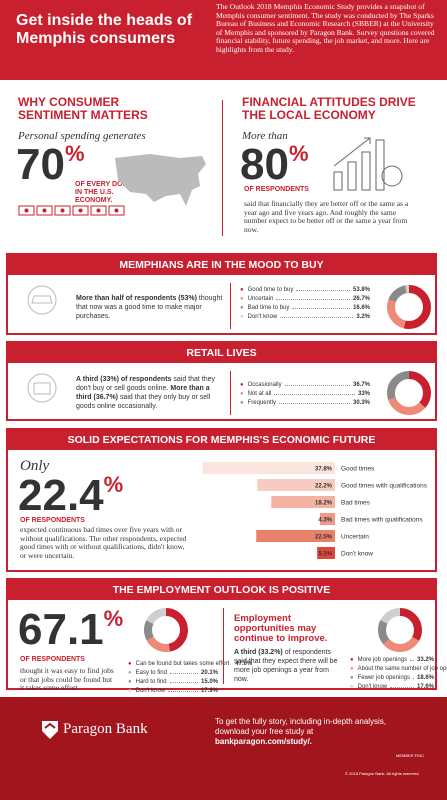  I want to click on section-heading: MEMPHIANS ARE IN THE MOOD TO BUY, so click(221, 265).